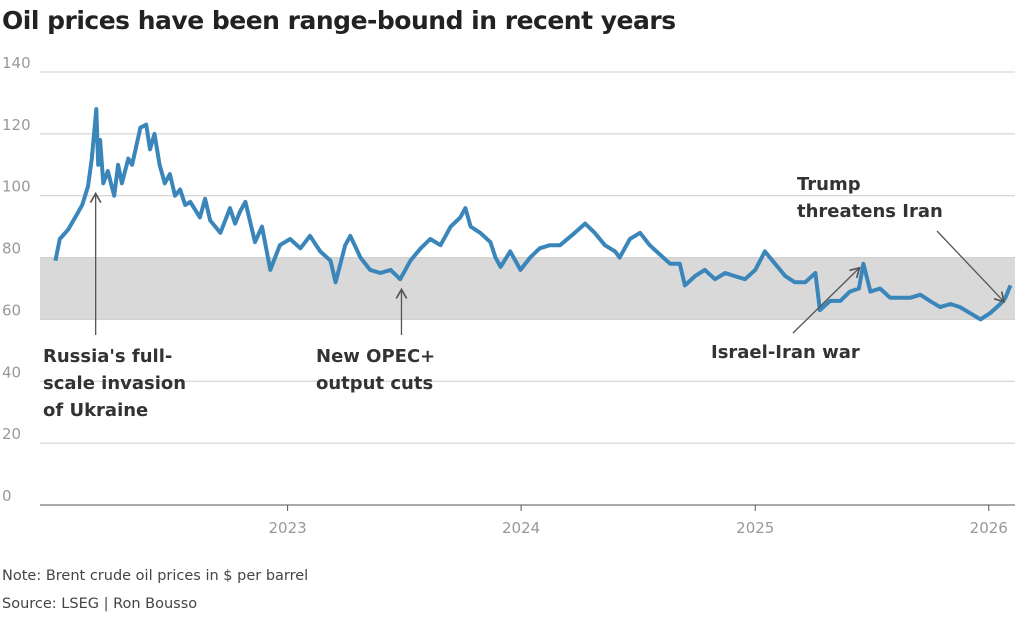  I want to click on x-tick-label: 2024, so click(521, 528).